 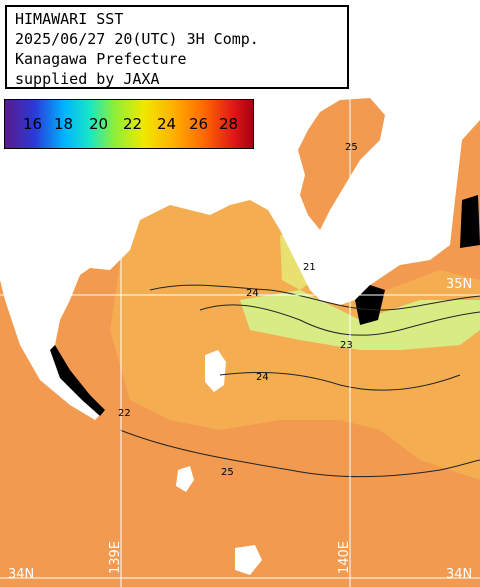 I want to click on color-legend: 16 18 20 22 24 26 28, so click(x=129, y=124).